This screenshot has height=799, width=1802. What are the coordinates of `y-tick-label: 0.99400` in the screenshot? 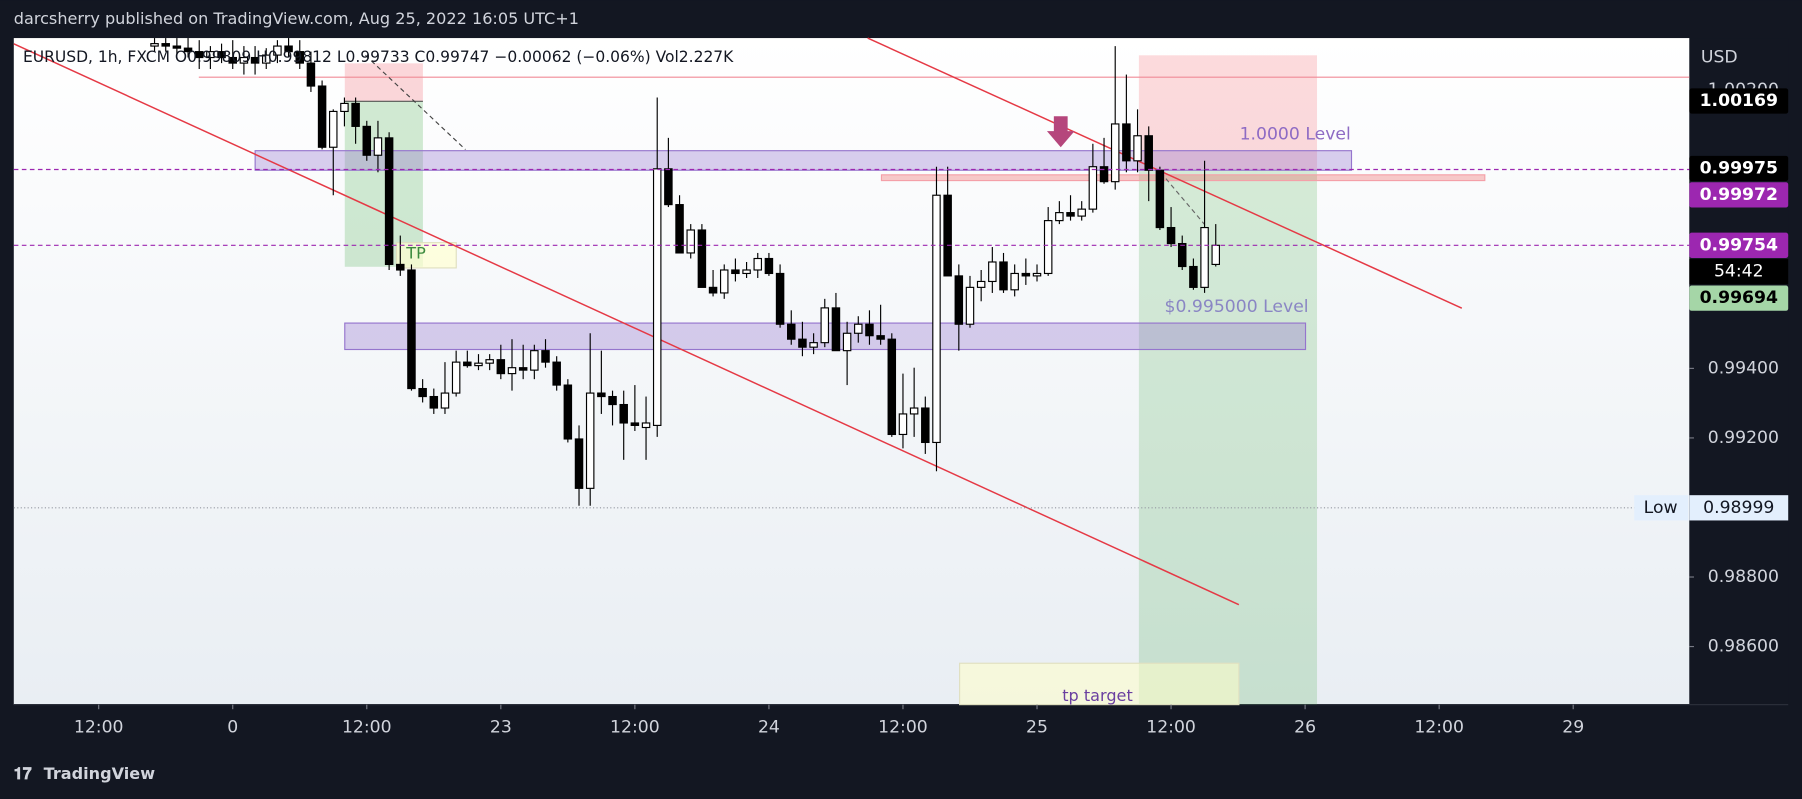 It's located at (1743, 368).